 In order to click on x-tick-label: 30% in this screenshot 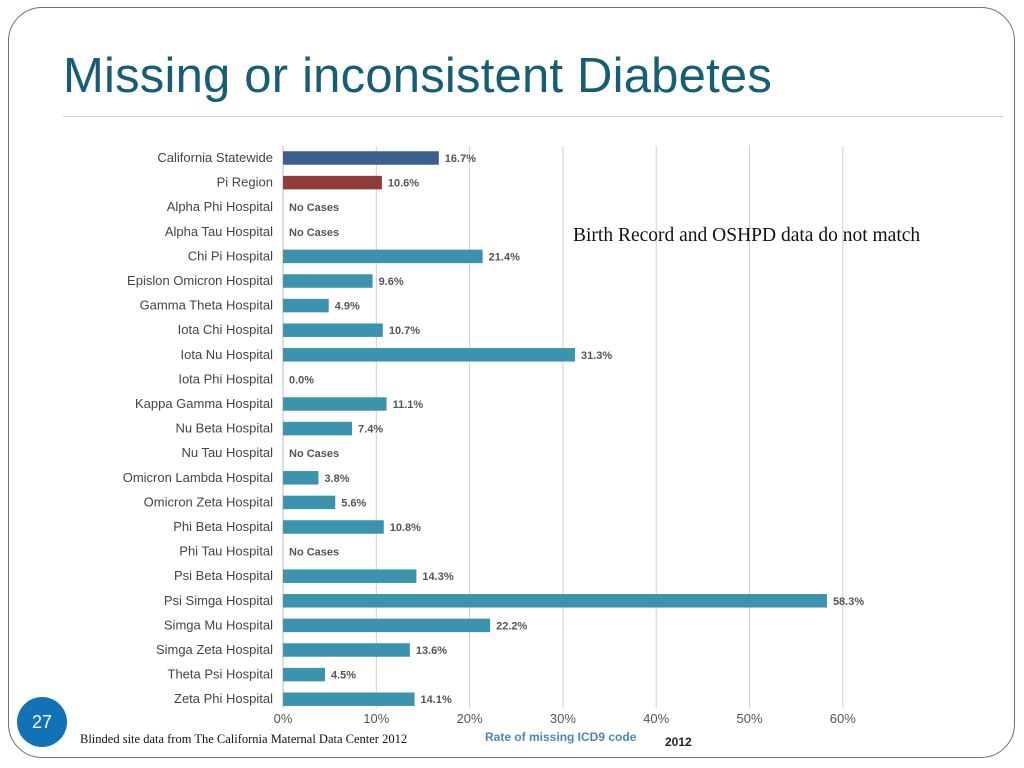, I will do `click(563, 718)`.